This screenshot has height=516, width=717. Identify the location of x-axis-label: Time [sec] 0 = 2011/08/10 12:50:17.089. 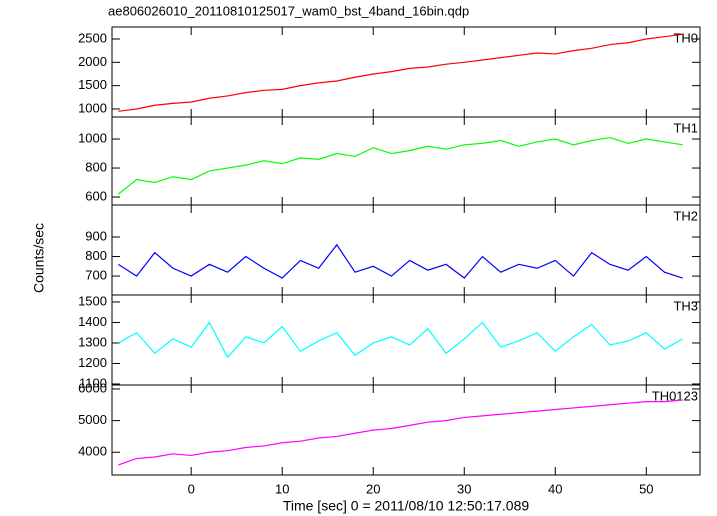
(406, 506).